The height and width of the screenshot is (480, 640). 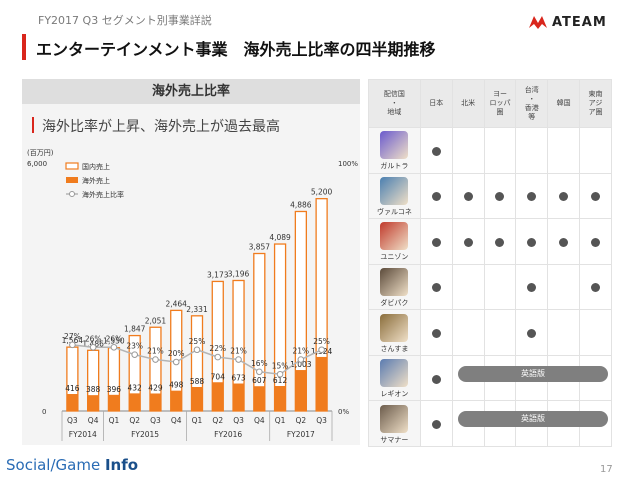 What do you see at coordinates (343, 412) in the screenshot?
I see `y-right-tick: 0%` at bounding box center [343, 412].